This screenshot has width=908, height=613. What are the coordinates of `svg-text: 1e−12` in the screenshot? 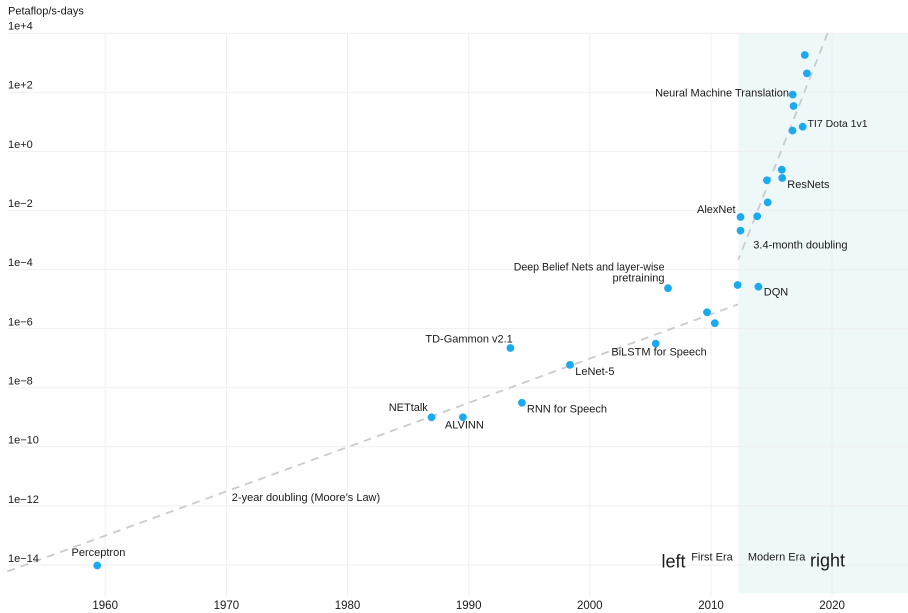 It's located at (23, 500).